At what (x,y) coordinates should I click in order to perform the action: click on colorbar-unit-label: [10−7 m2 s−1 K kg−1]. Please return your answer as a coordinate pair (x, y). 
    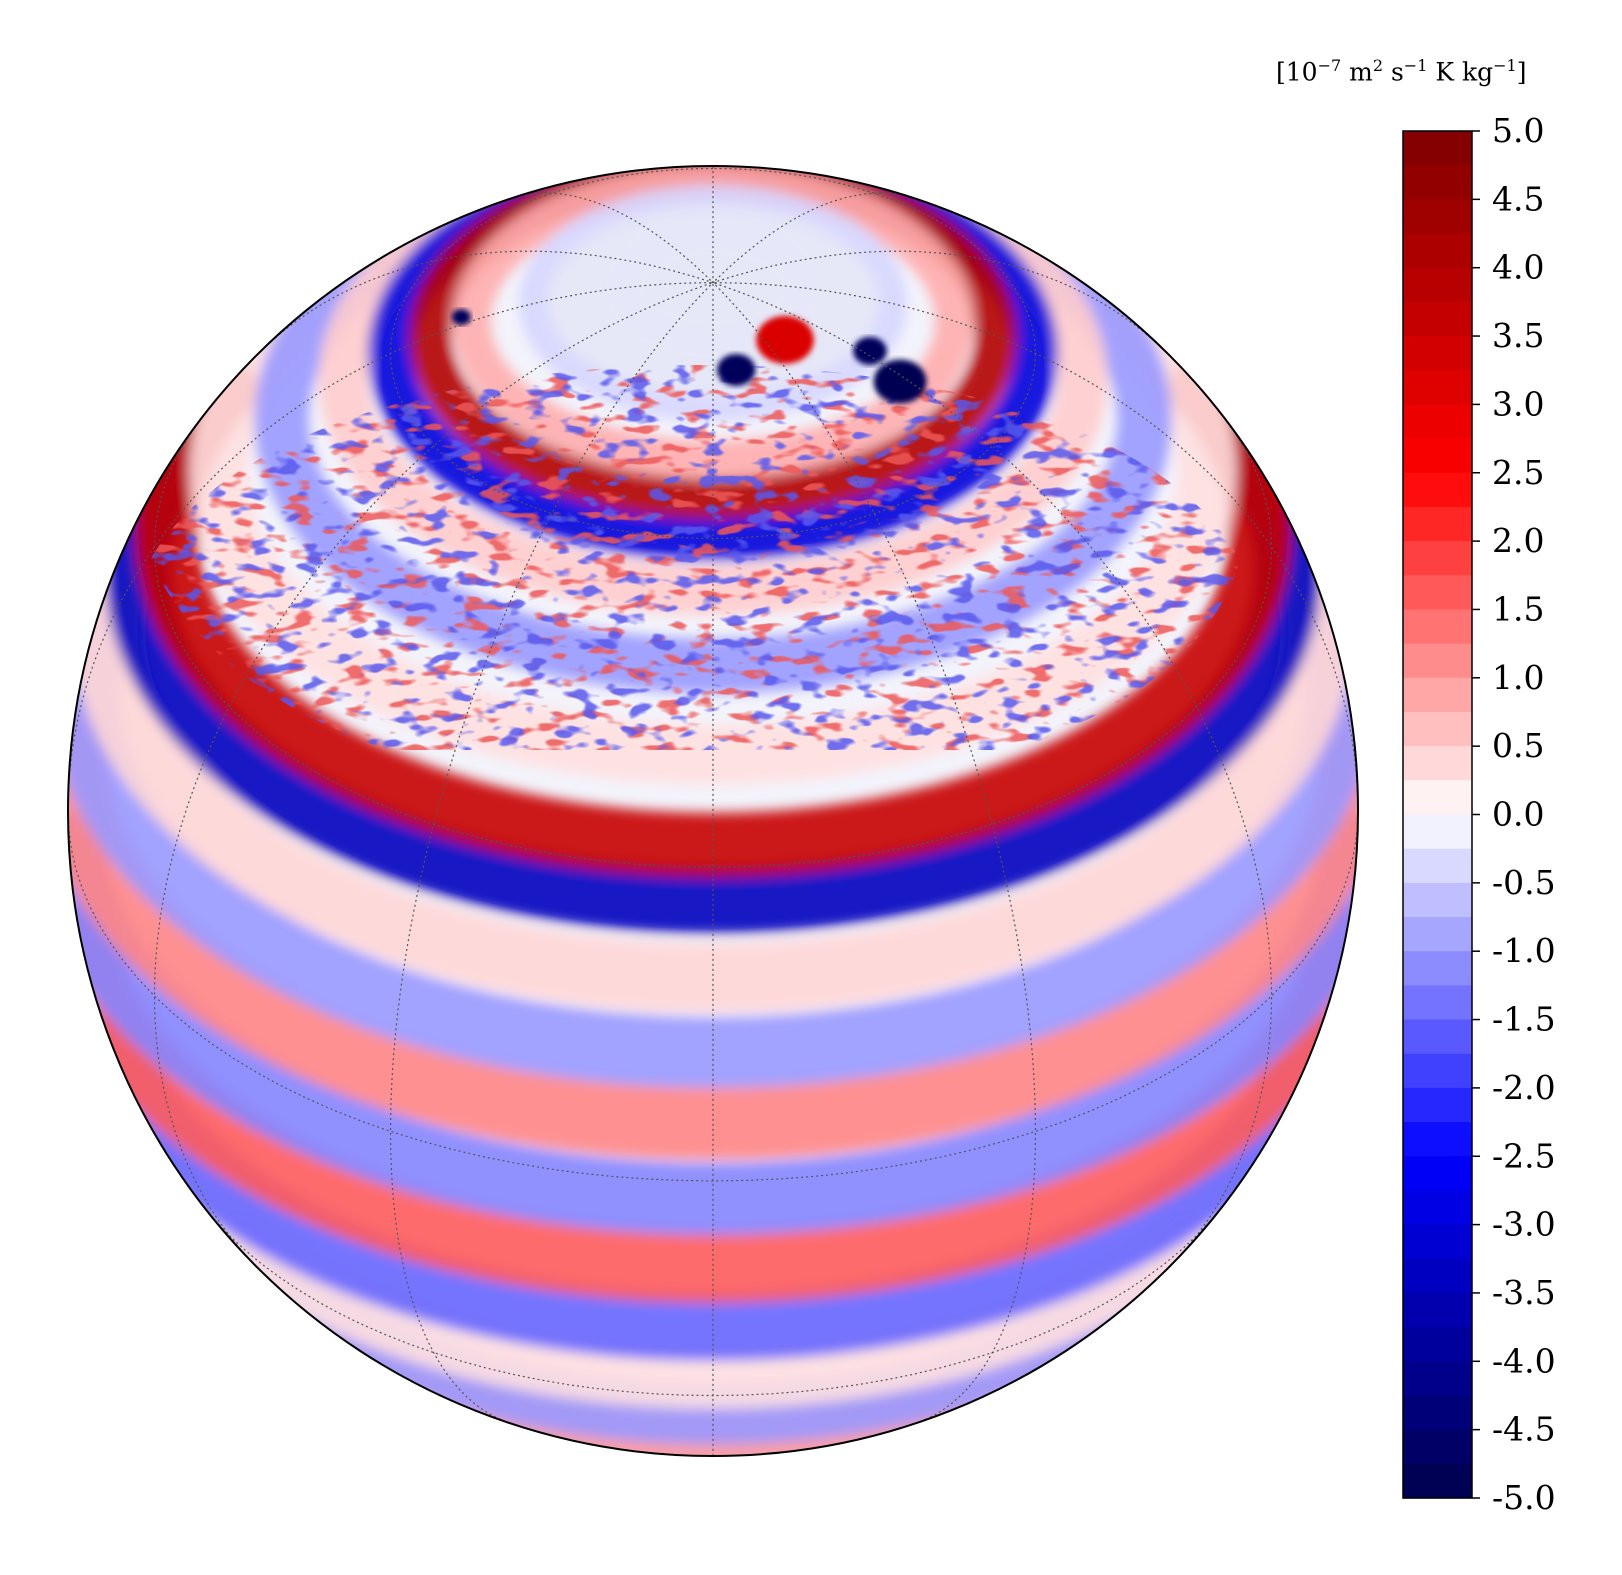
    Looking at the image, I should click on (1401, 71).